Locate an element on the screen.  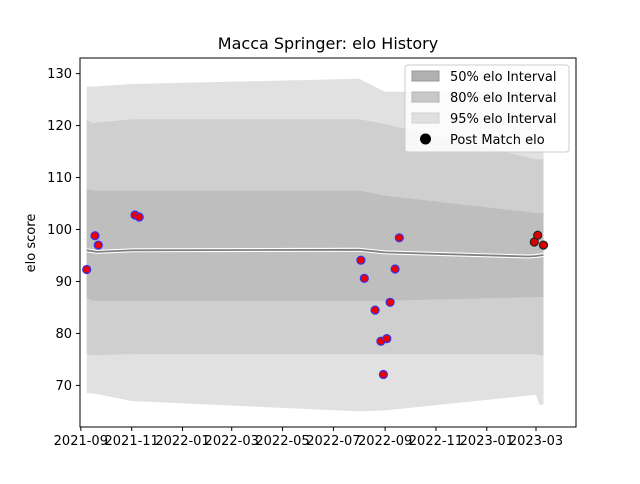
x-tick-label-9: 2023-03 is located at coordinates (536, 441).